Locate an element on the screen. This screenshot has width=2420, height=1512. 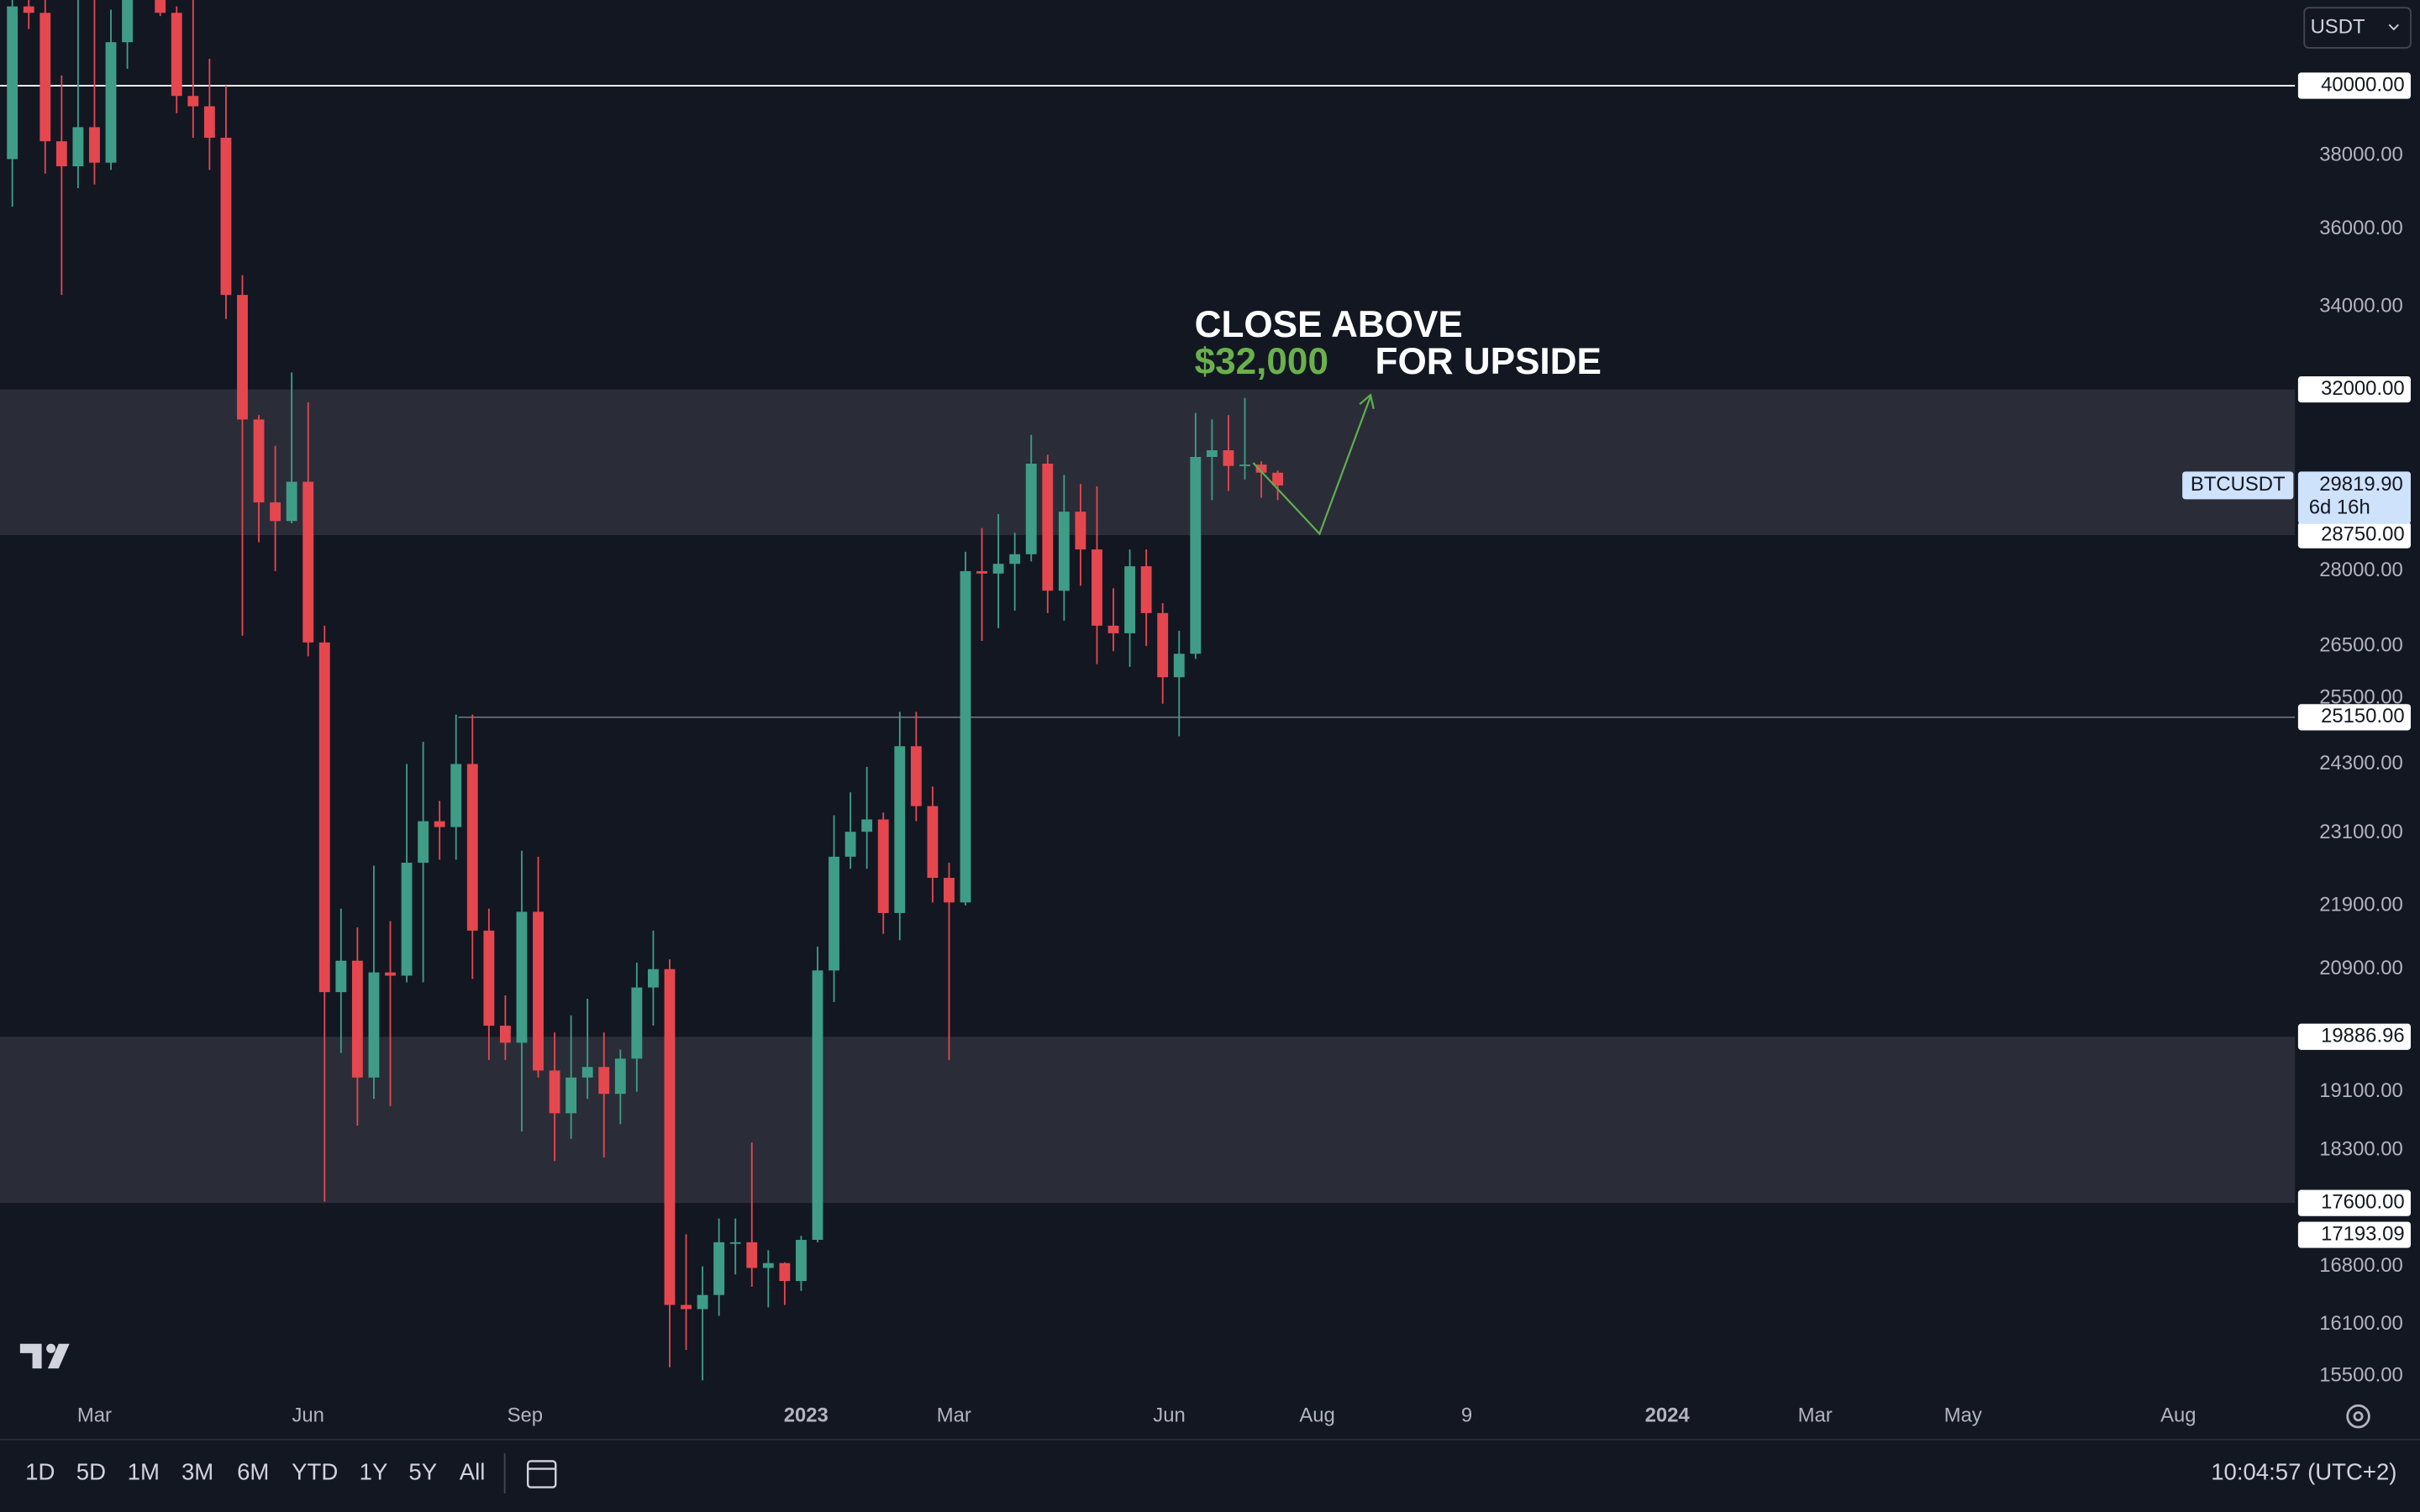
range-button: 1M is located at coordinates (144, 1471).